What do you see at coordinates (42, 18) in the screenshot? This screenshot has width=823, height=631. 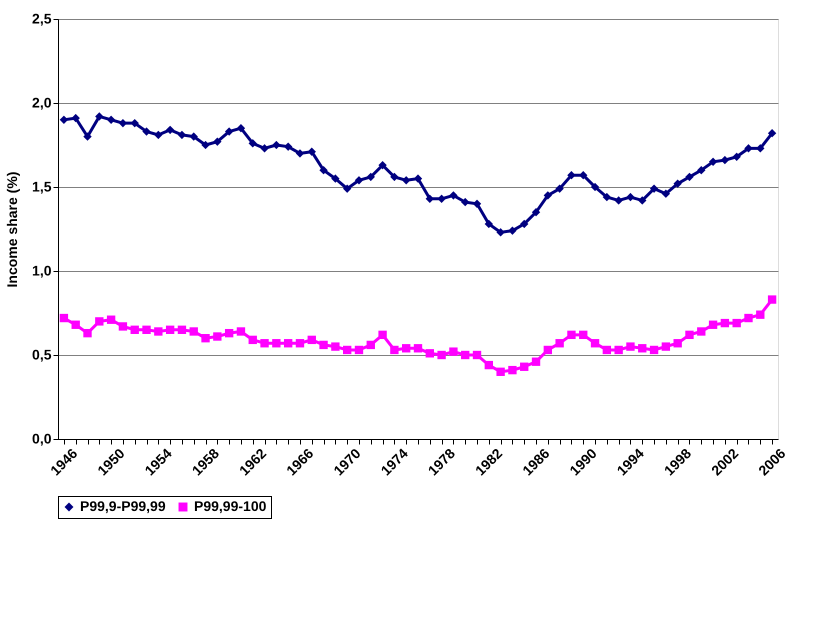 I see `y-tick-label: 2,5` at bounding box center [42, 18].